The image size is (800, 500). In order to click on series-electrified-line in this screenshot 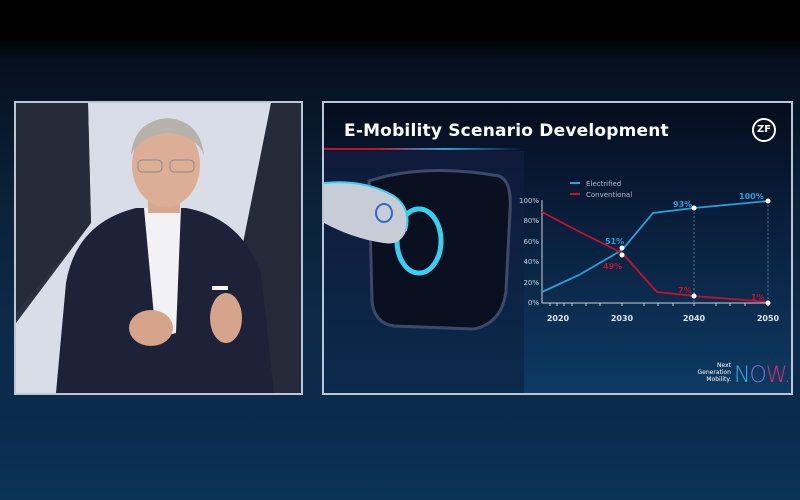, I will do `click(655, 246)`.